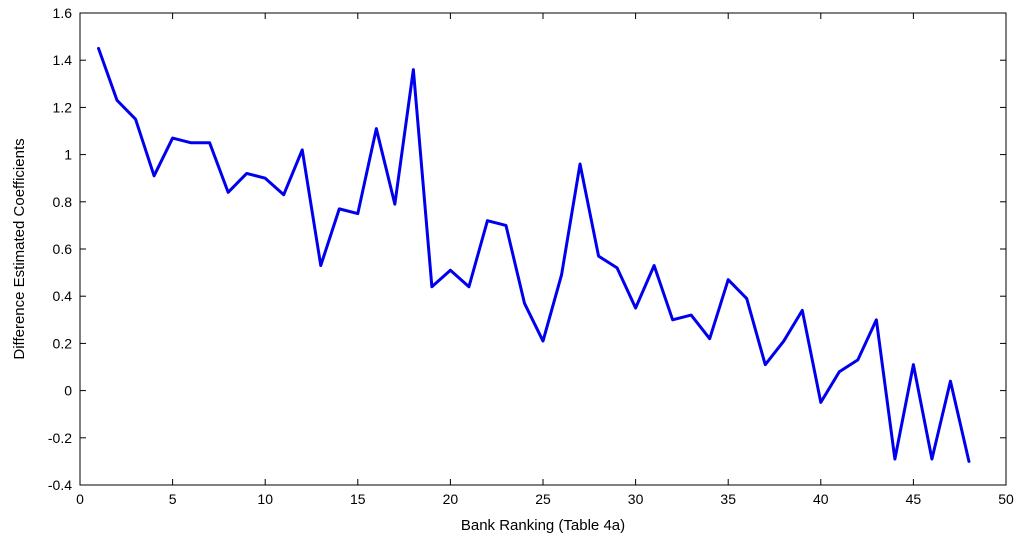 The image size is (1022, 539). Describe the element at coordinates (19, 248) in the screenshot. I see `y-axis-label: Difference Estimated Coefficients` at that location.